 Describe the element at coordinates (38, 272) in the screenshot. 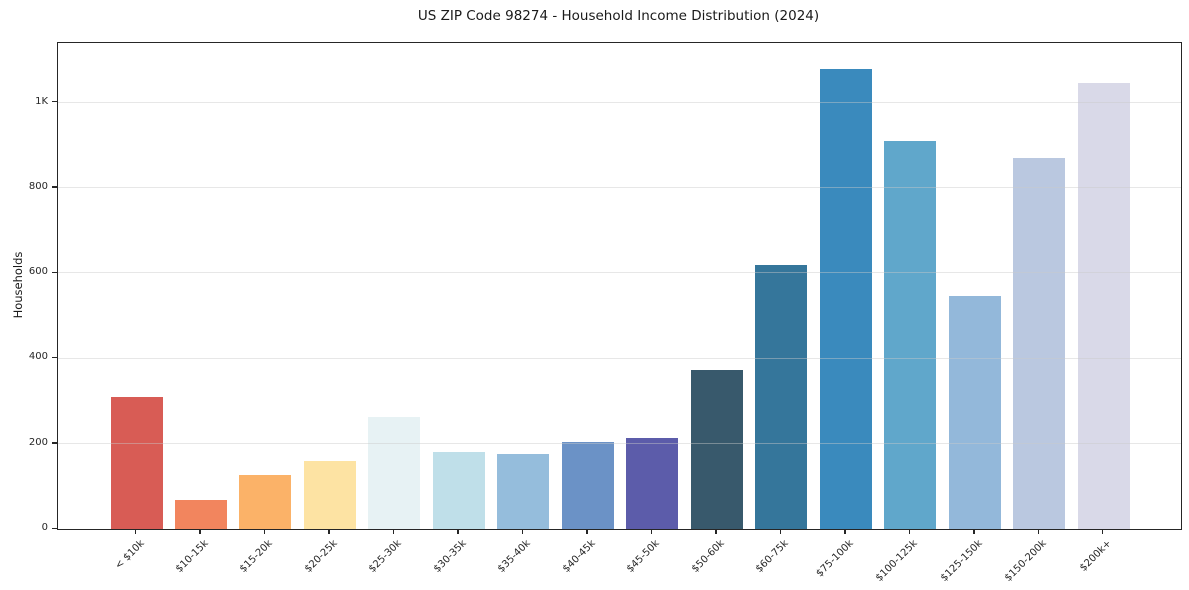

I see `y-tick-label: 600` at that location.